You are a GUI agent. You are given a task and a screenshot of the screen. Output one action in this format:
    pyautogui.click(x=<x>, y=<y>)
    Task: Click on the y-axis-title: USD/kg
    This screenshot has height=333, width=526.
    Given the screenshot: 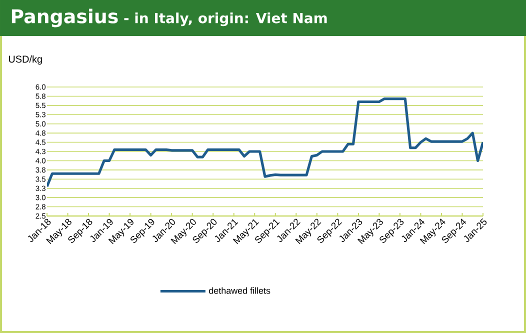 What is the action you would take?
    pyautogui.click(x=25, y=60)
    